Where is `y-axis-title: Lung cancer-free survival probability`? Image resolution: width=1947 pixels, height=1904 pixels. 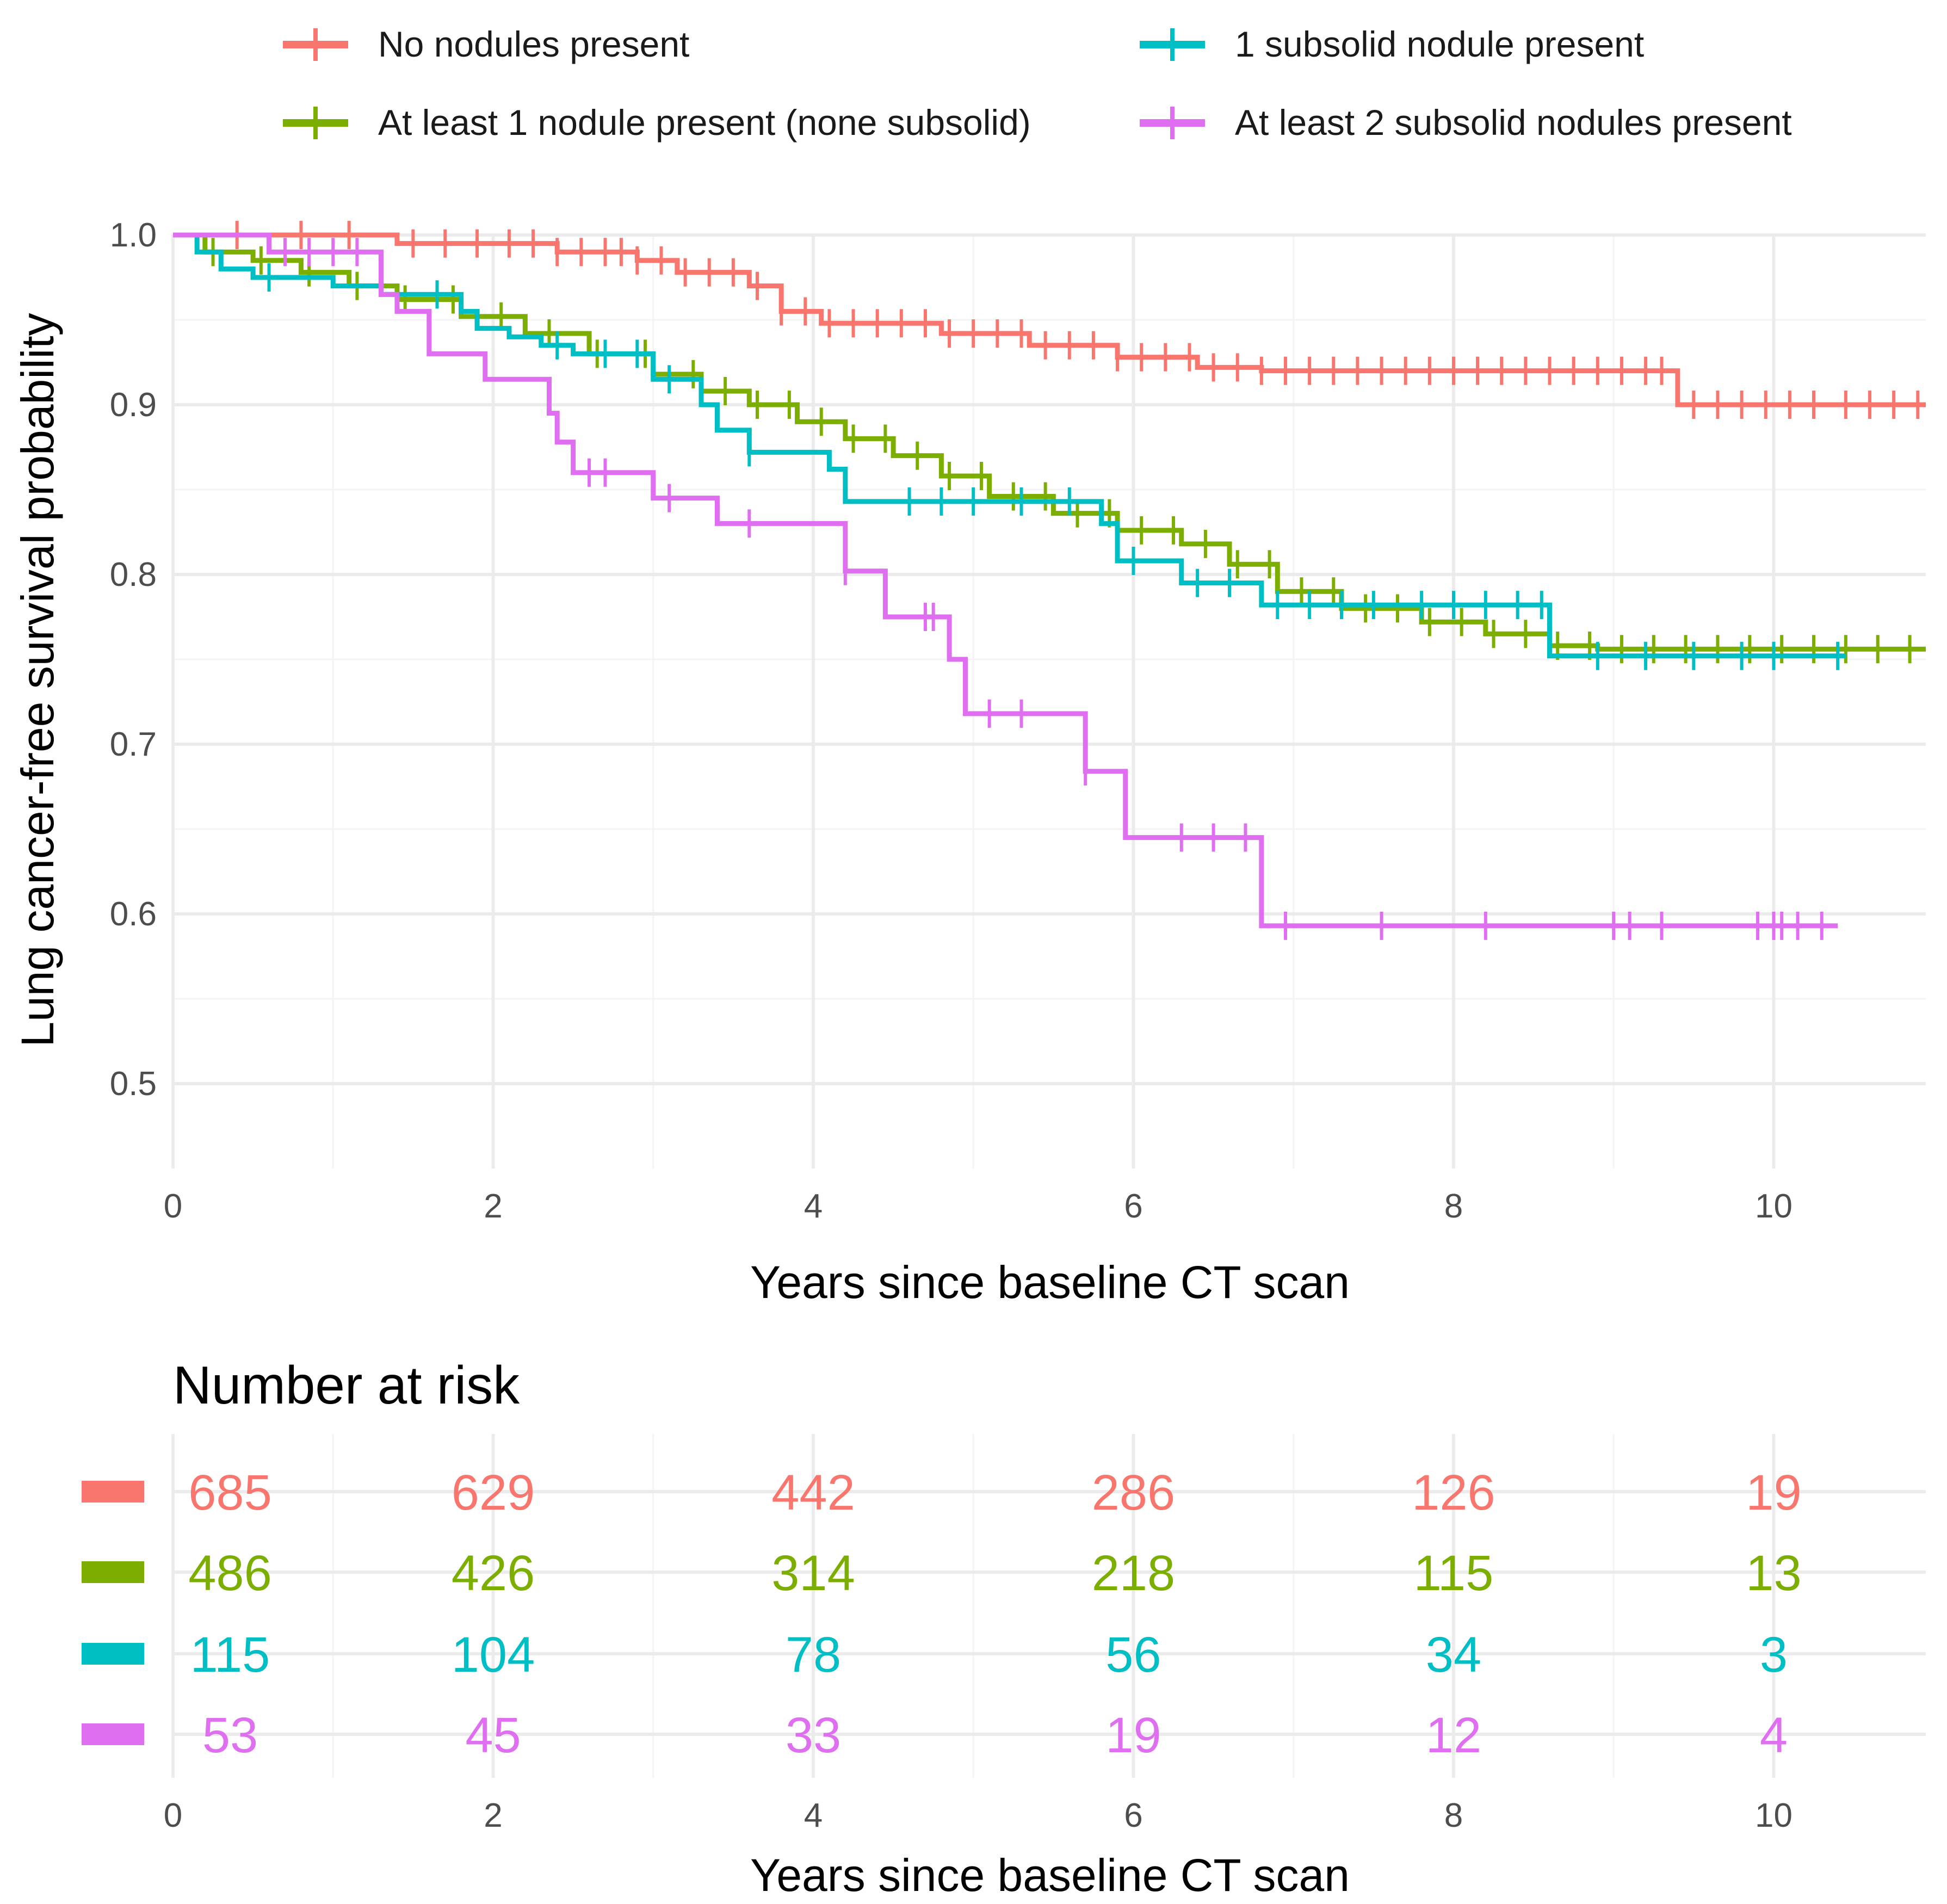 y-axis-title: Lung cancer-free survival probability is located at coordinates (37, 680).